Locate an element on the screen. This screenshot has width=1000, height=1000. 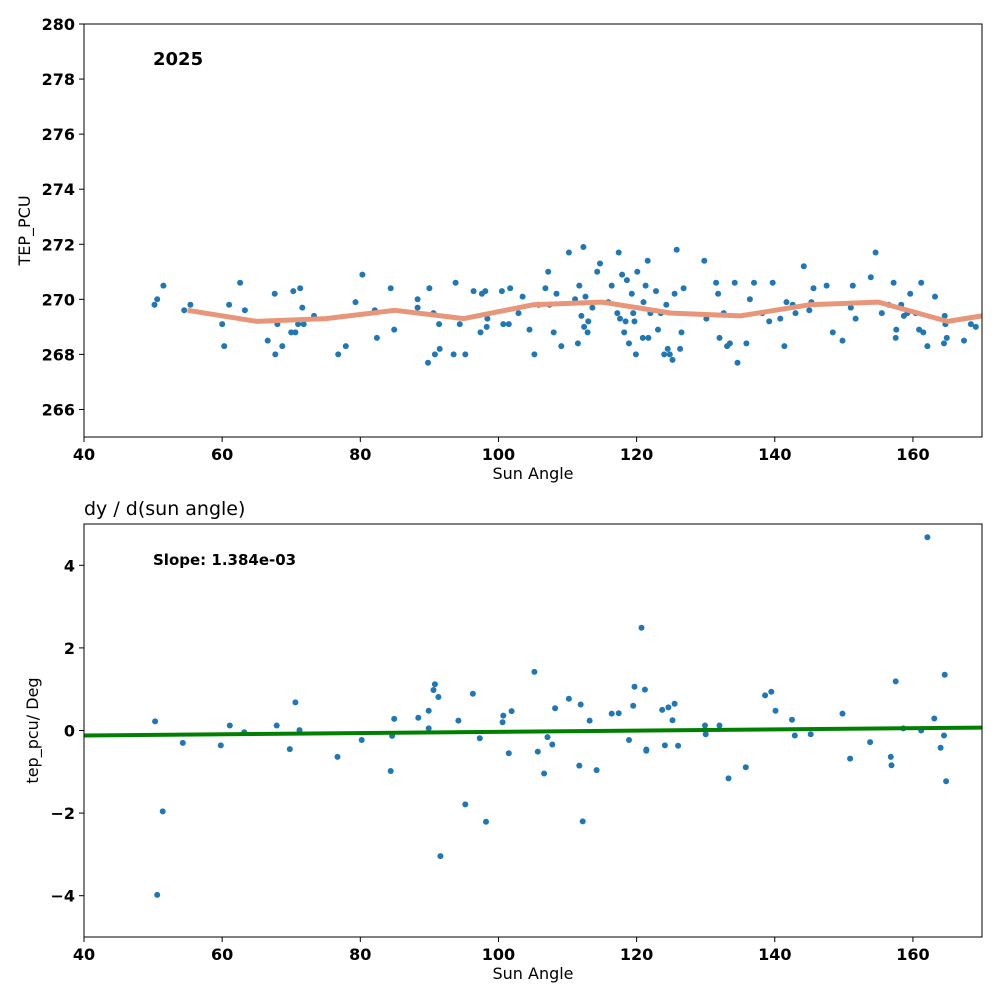
y-tick-label: −2 is located at coordinates (62, 813).